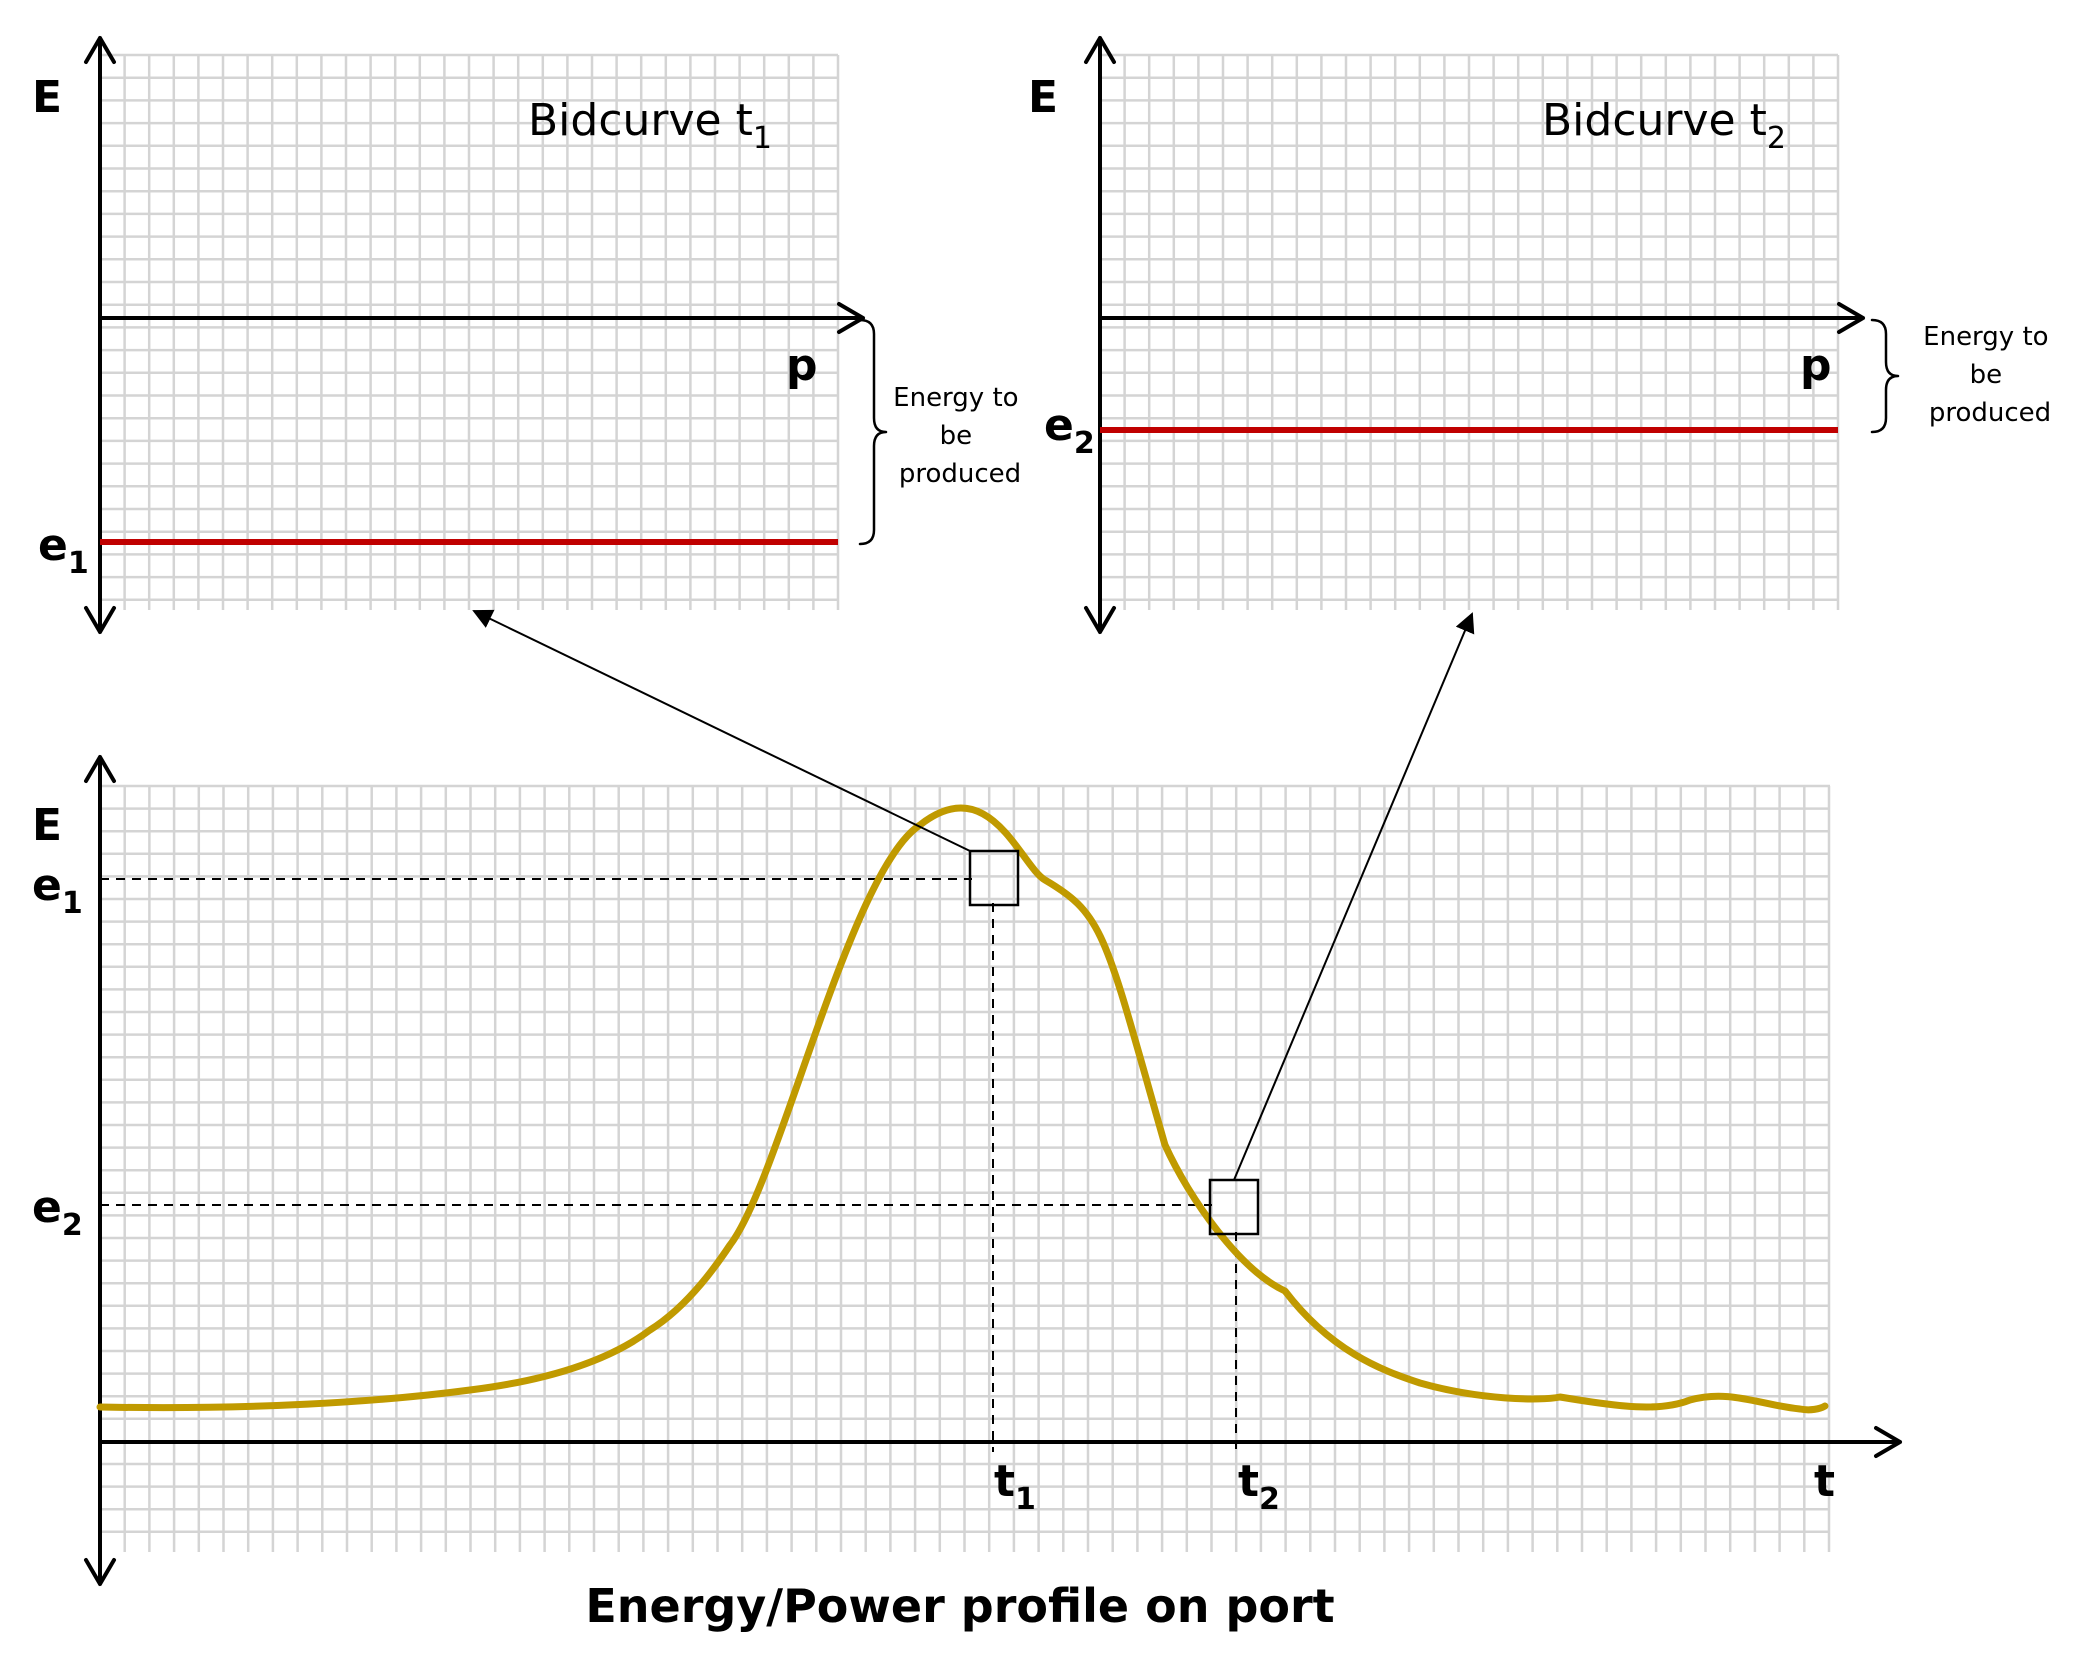 The width and height of the screenshot is (2095, 1659). I want to click on marker-t1-square, so click(994, 878).